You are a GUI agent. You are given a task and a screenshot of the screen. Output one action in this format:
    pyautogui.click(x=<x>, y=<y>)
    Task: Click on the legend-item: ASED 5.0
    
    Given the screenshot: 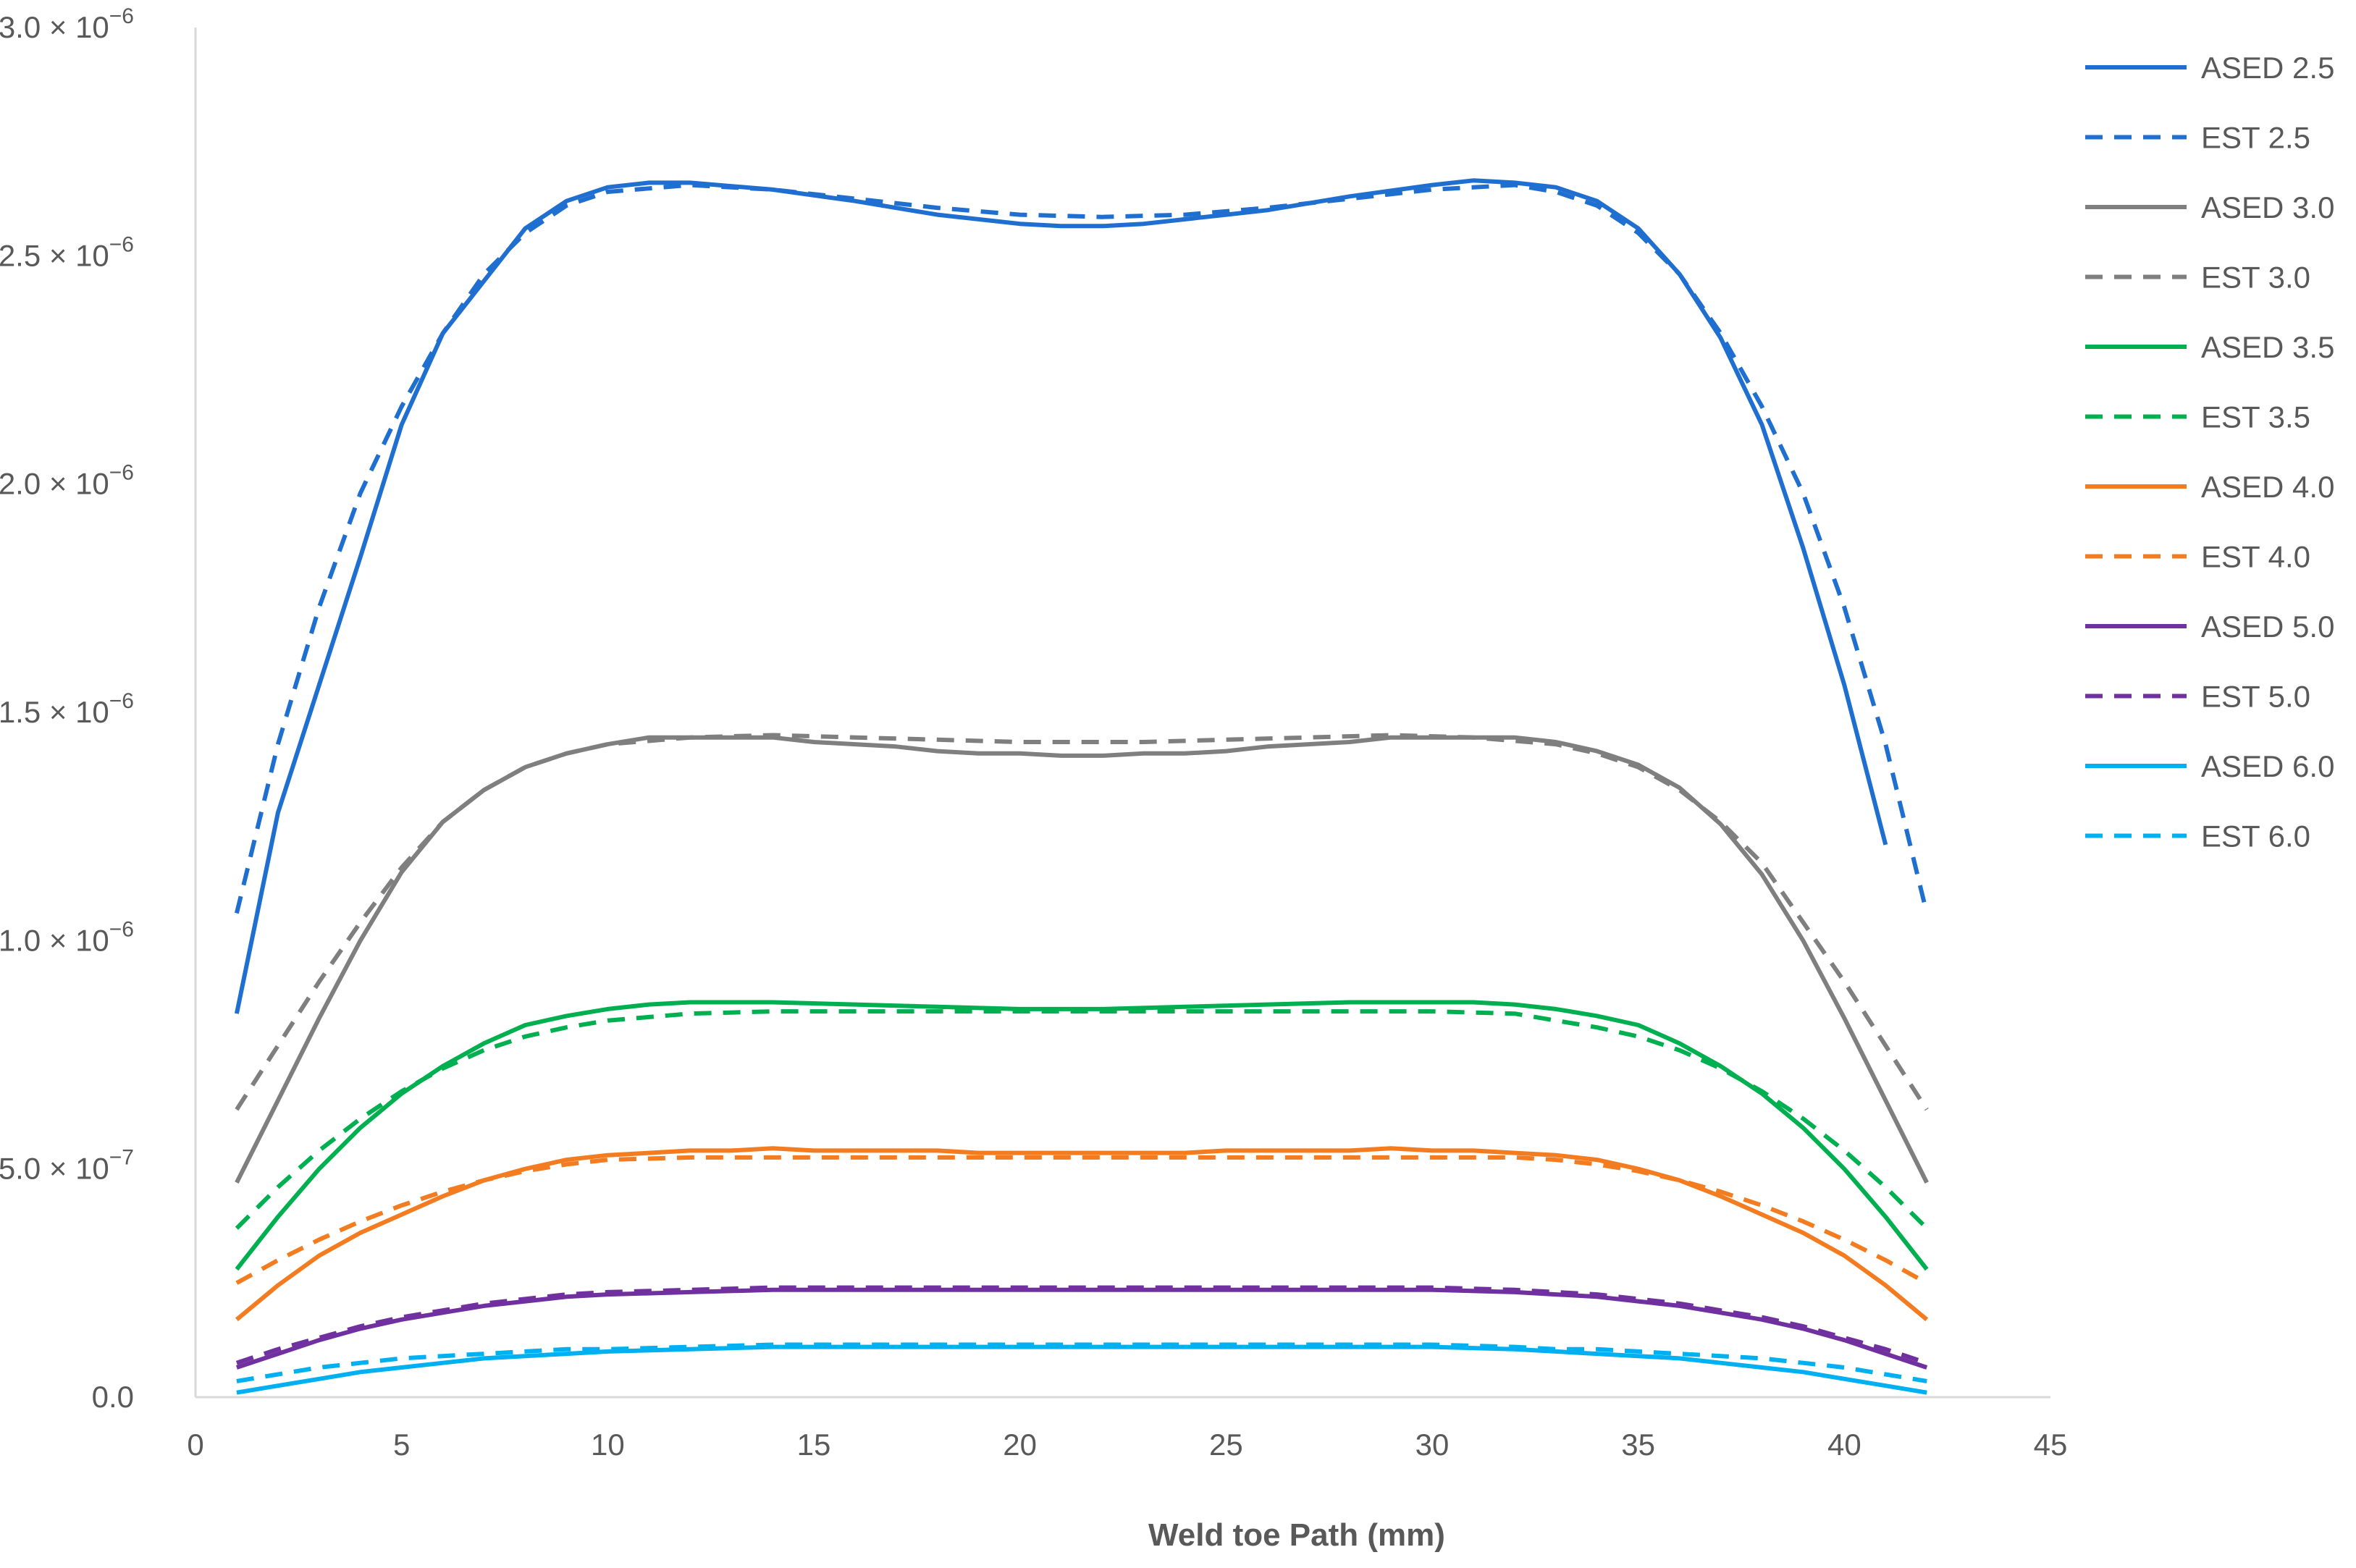 What is the action you would take?
    pyautogui.click(x=2209, y=627)
    